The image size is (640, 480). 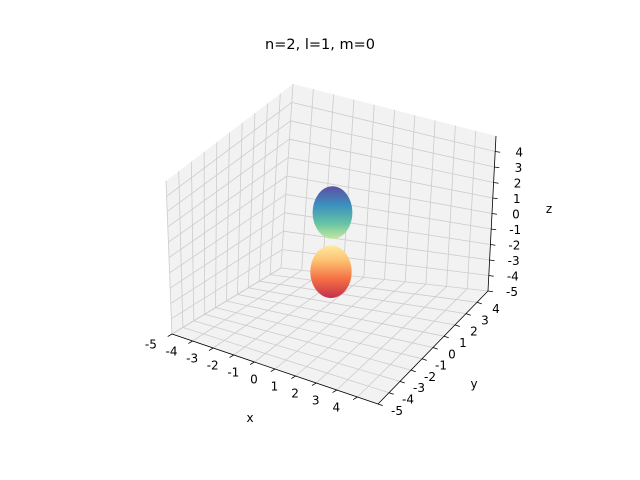 I want to click on y-axis-label: y, so click(x=473, y=384).